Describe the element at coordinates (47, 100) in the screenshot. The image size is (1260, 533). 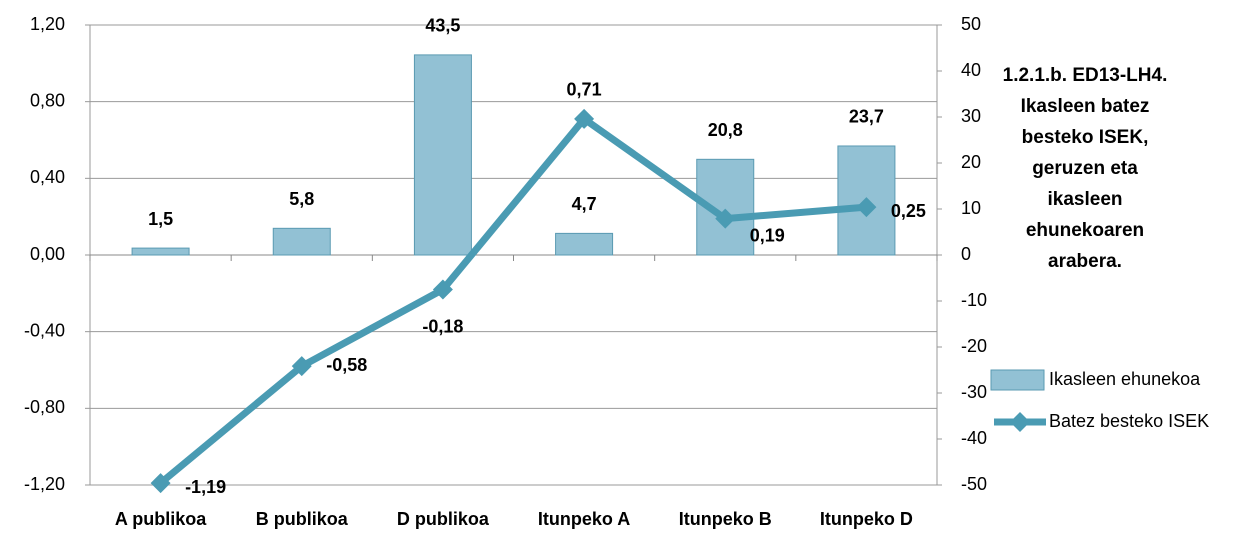
I see `y-tick-label: 0,80` at that location.